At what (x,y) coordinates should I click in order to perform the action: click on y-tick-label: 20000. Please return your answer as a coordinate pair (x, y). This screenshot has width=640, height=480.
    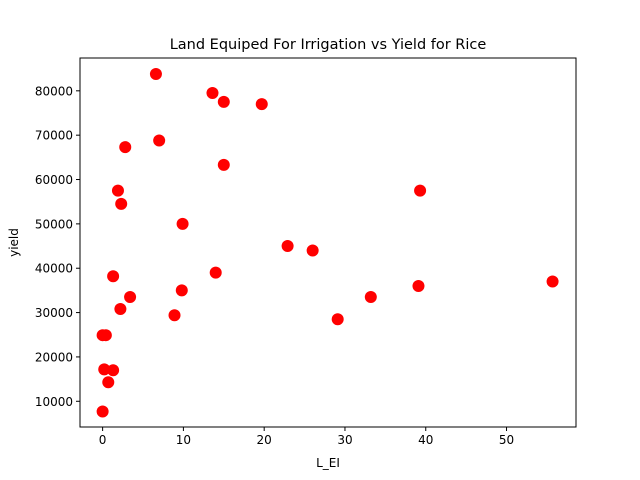
    Looking at the image, I should click on (54, 357).